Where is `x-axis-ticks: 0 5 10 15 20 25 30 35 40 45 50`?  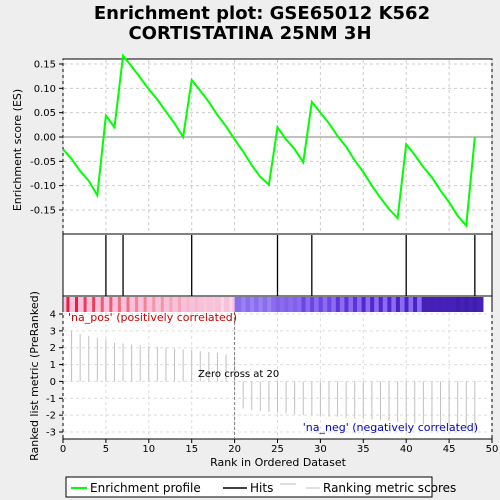 x-axis-ticks: 0 5 10 15 20 25 30 35 40 45 50 is located at coordinates (279, 447).